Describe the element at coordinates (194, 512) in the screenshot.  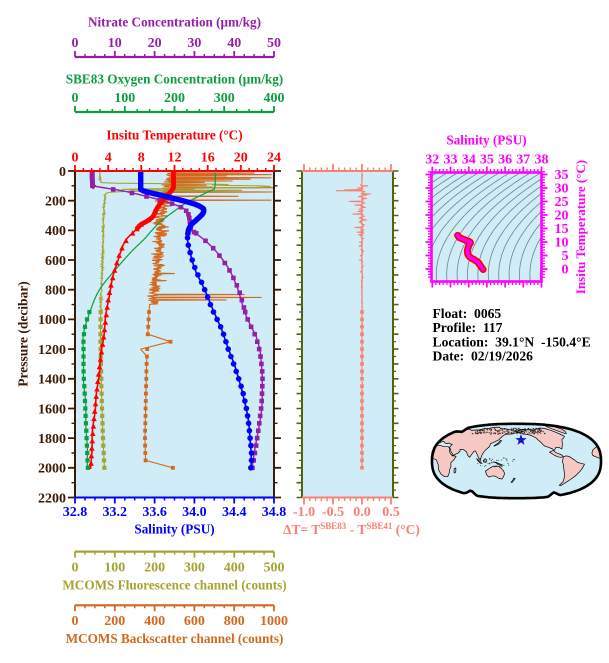
I see `svg-text: 34.0` at that location.